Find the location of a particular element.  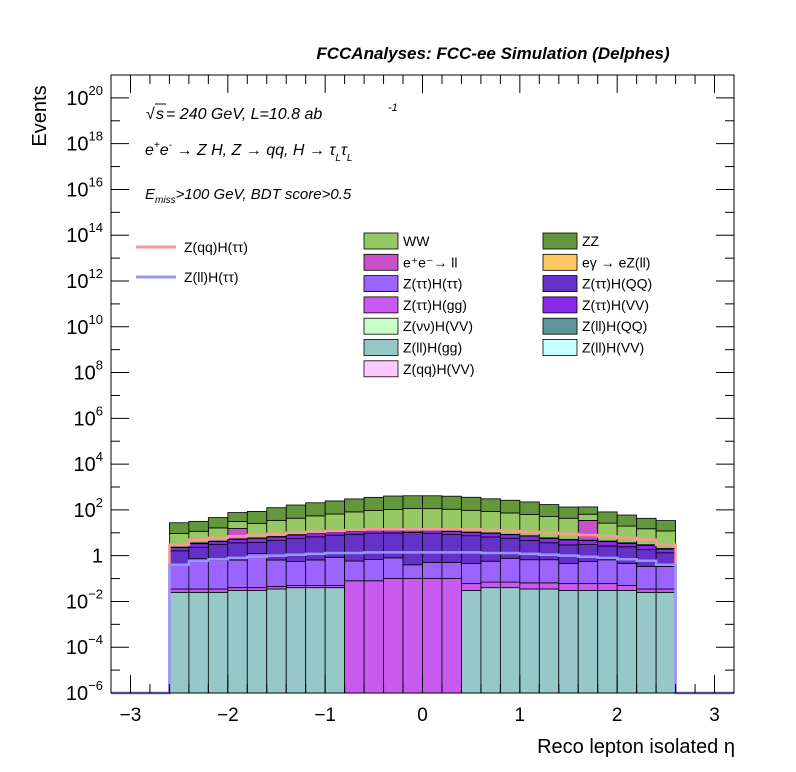

bar-e-e-ll is located at coordinates (588, 530).